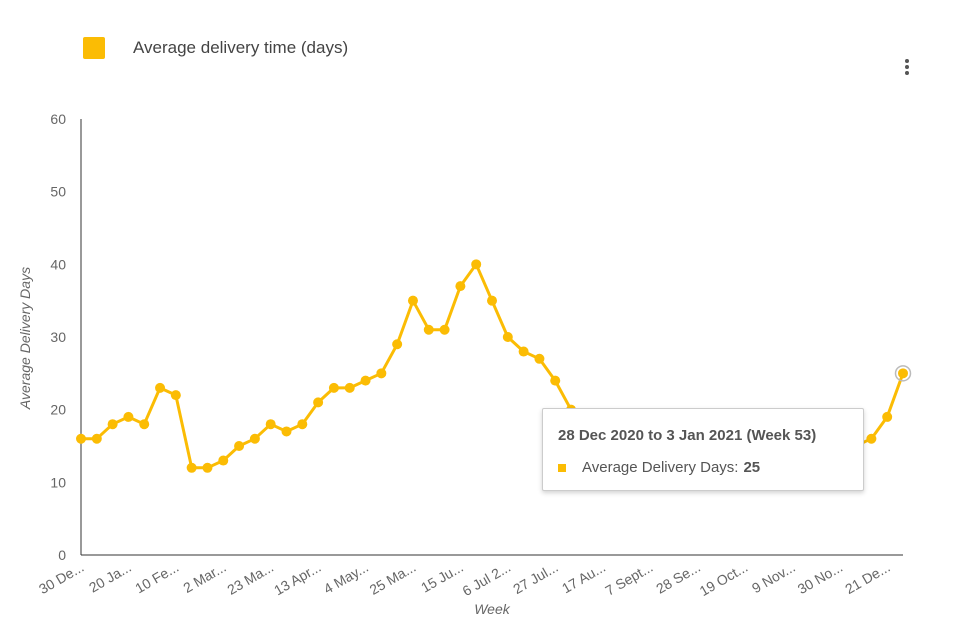  Describe the element at coordinates (907, 67) in the screenshot. I see `more-vert-icon` at that location.